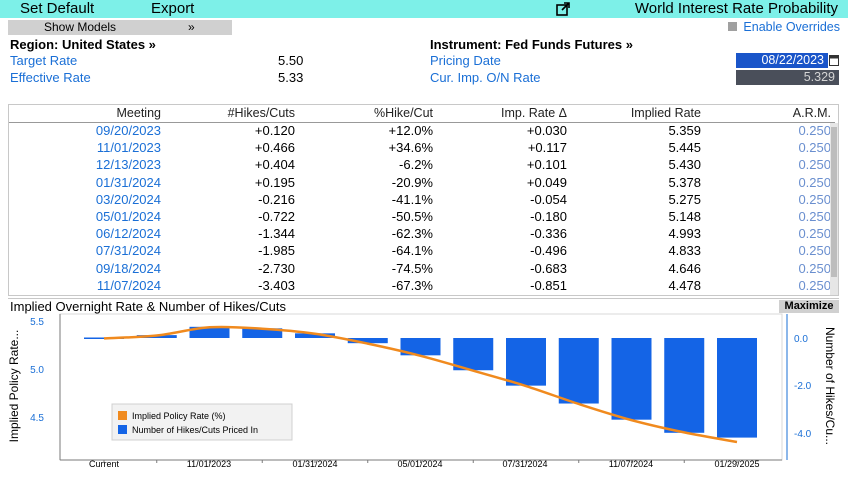 This screenshot has height=479, width=848. Describe the element at coordinates (274, 165) in the screenshot. I see `cell-hikes-cuts: +0.404` at that location.